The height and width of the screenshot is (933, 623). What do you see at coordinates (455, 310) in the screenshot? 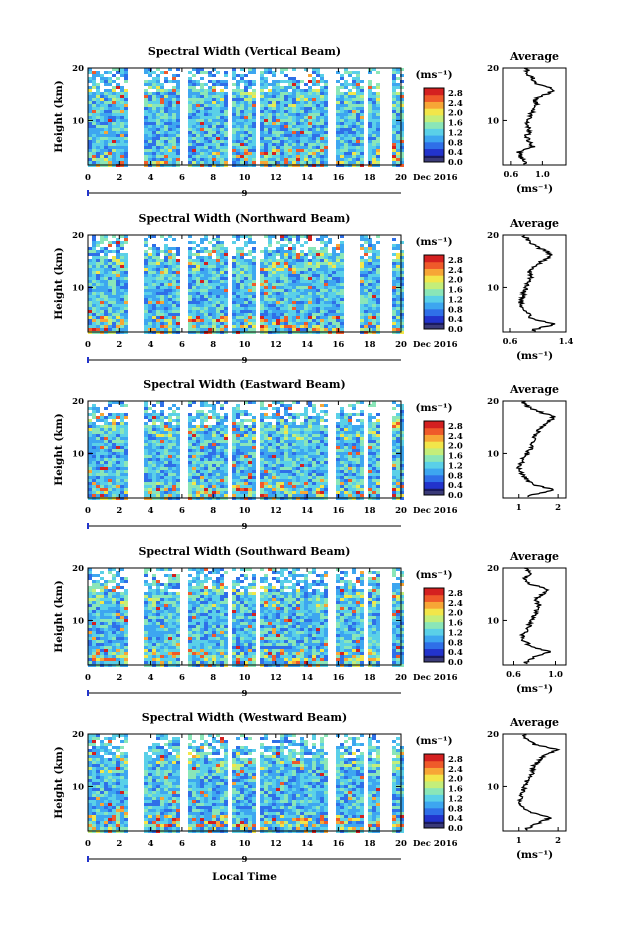
I see `colorbar-tick-label: 0.8` at bounding box center [455, 310].